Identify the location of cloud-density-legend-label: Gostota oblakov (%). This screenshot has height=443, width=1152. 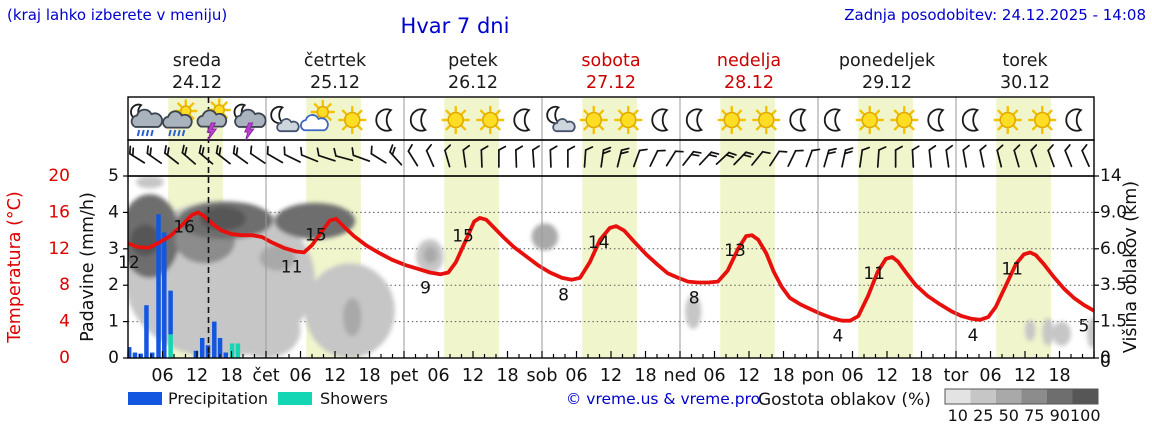
(844, 400).